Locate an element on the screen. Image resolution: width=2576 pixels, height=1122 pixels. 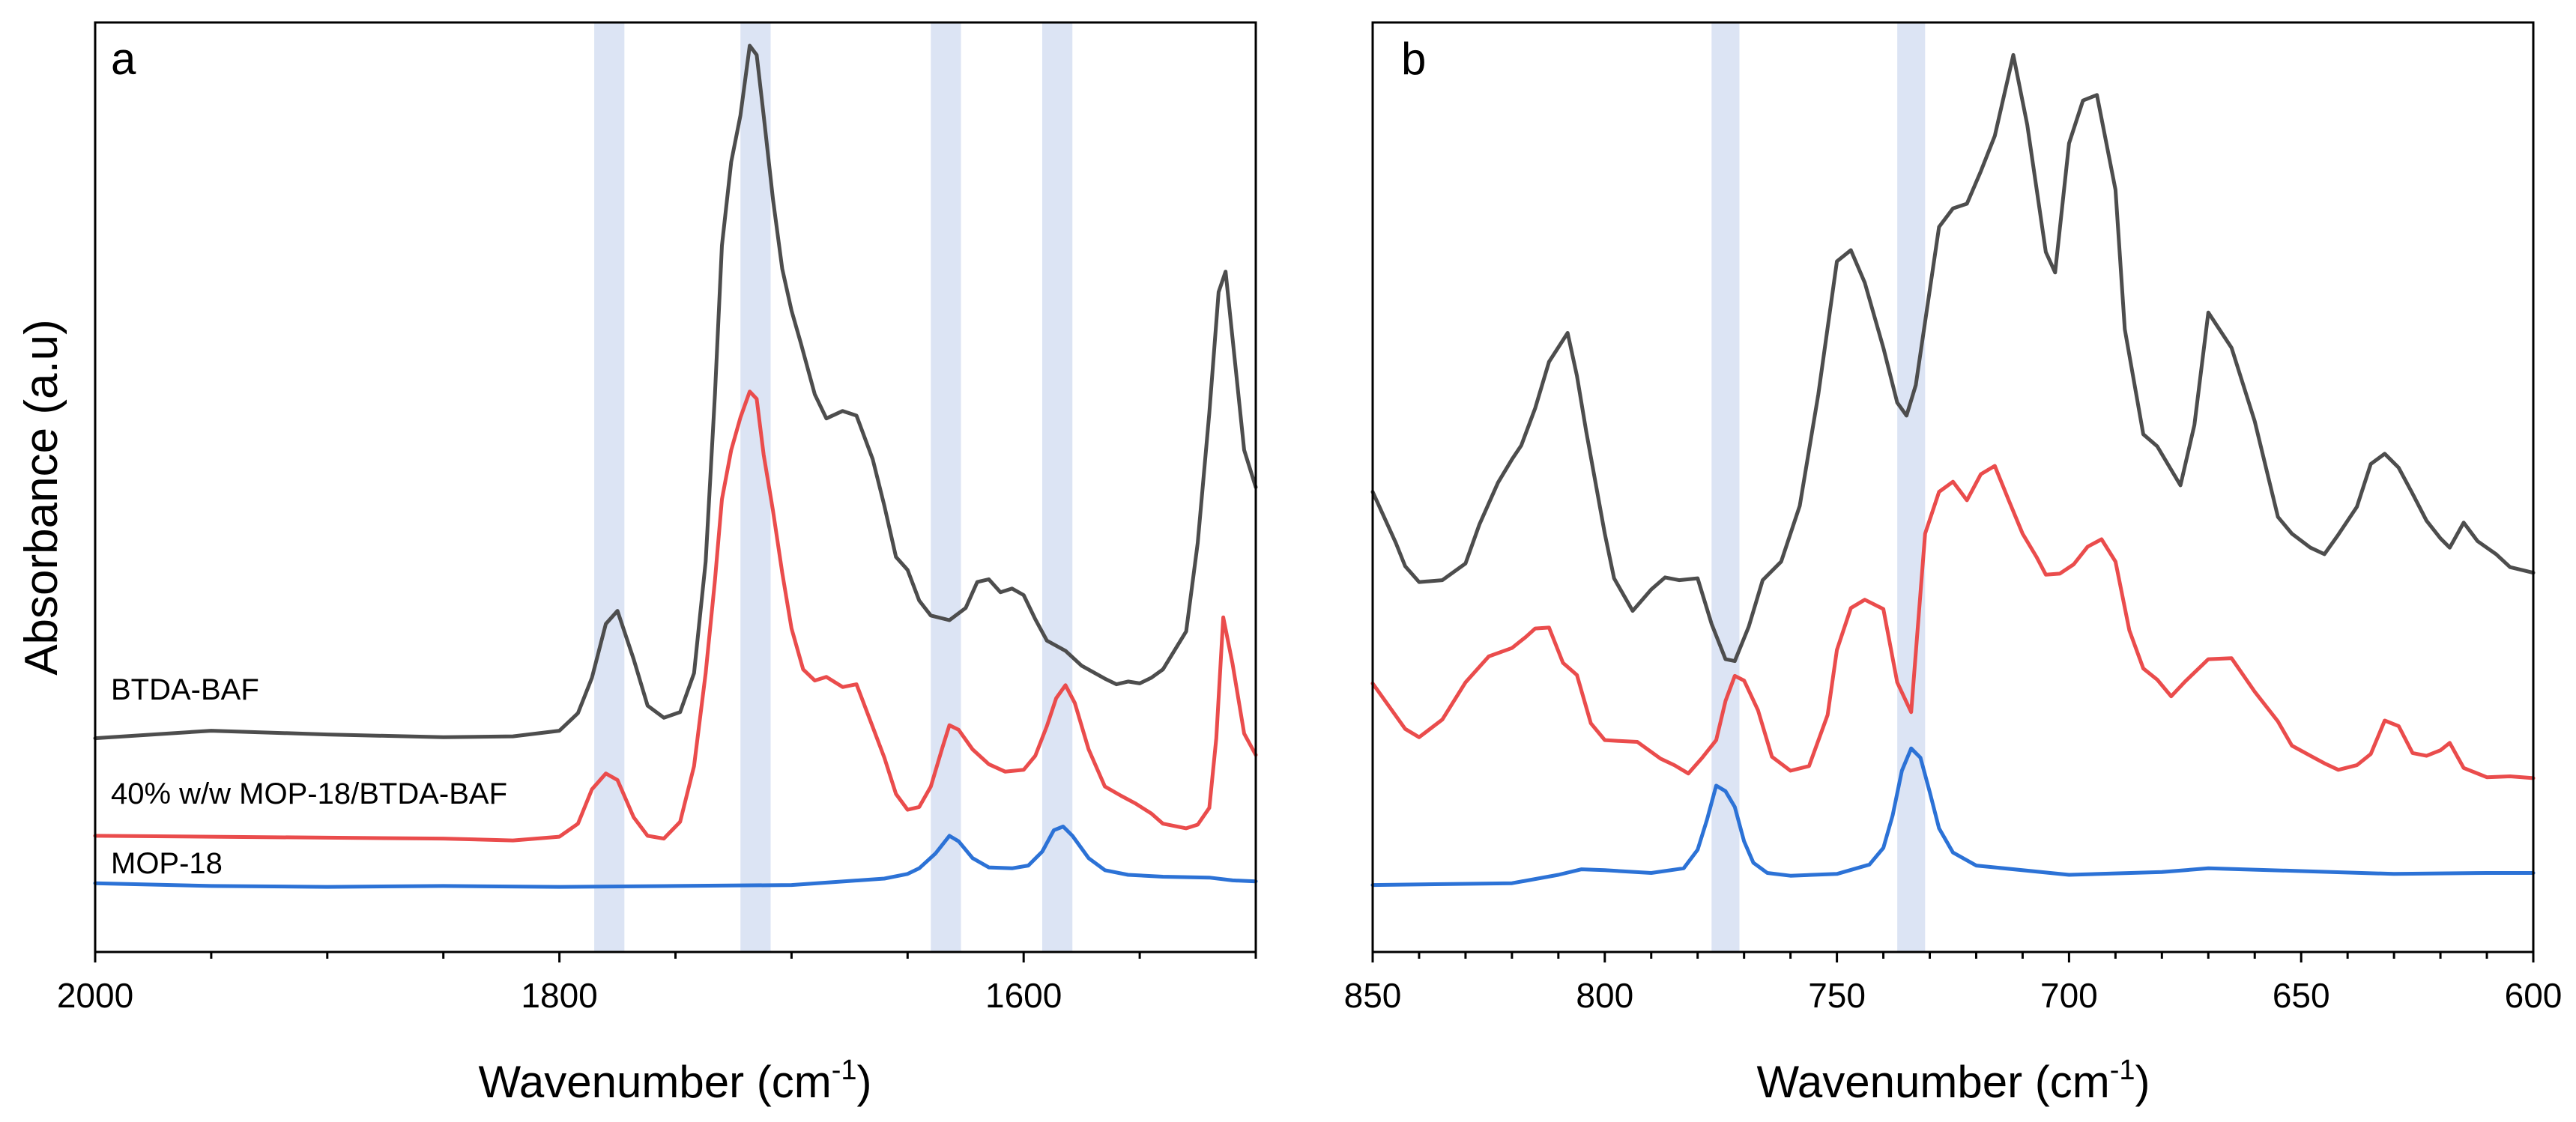
tick-label-b-700: 700 is located at coordinates (2069, 996).